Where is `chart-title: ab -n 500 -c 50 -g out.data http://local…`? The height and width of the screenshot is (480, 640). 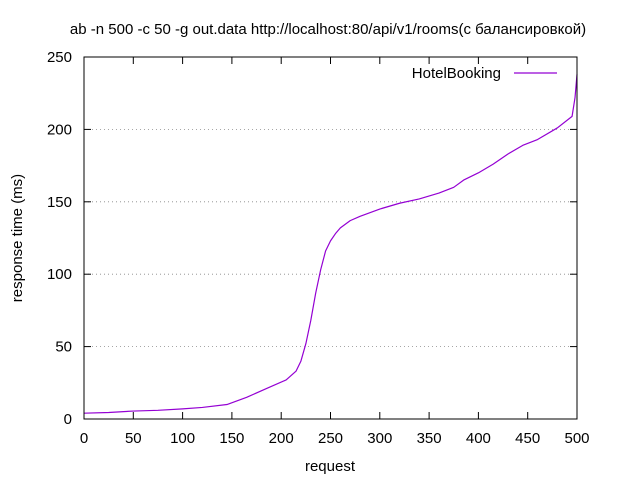
chart-title: ab -n 500 -c 50 -g out.data http://local… is located at coordinates (328, 29).